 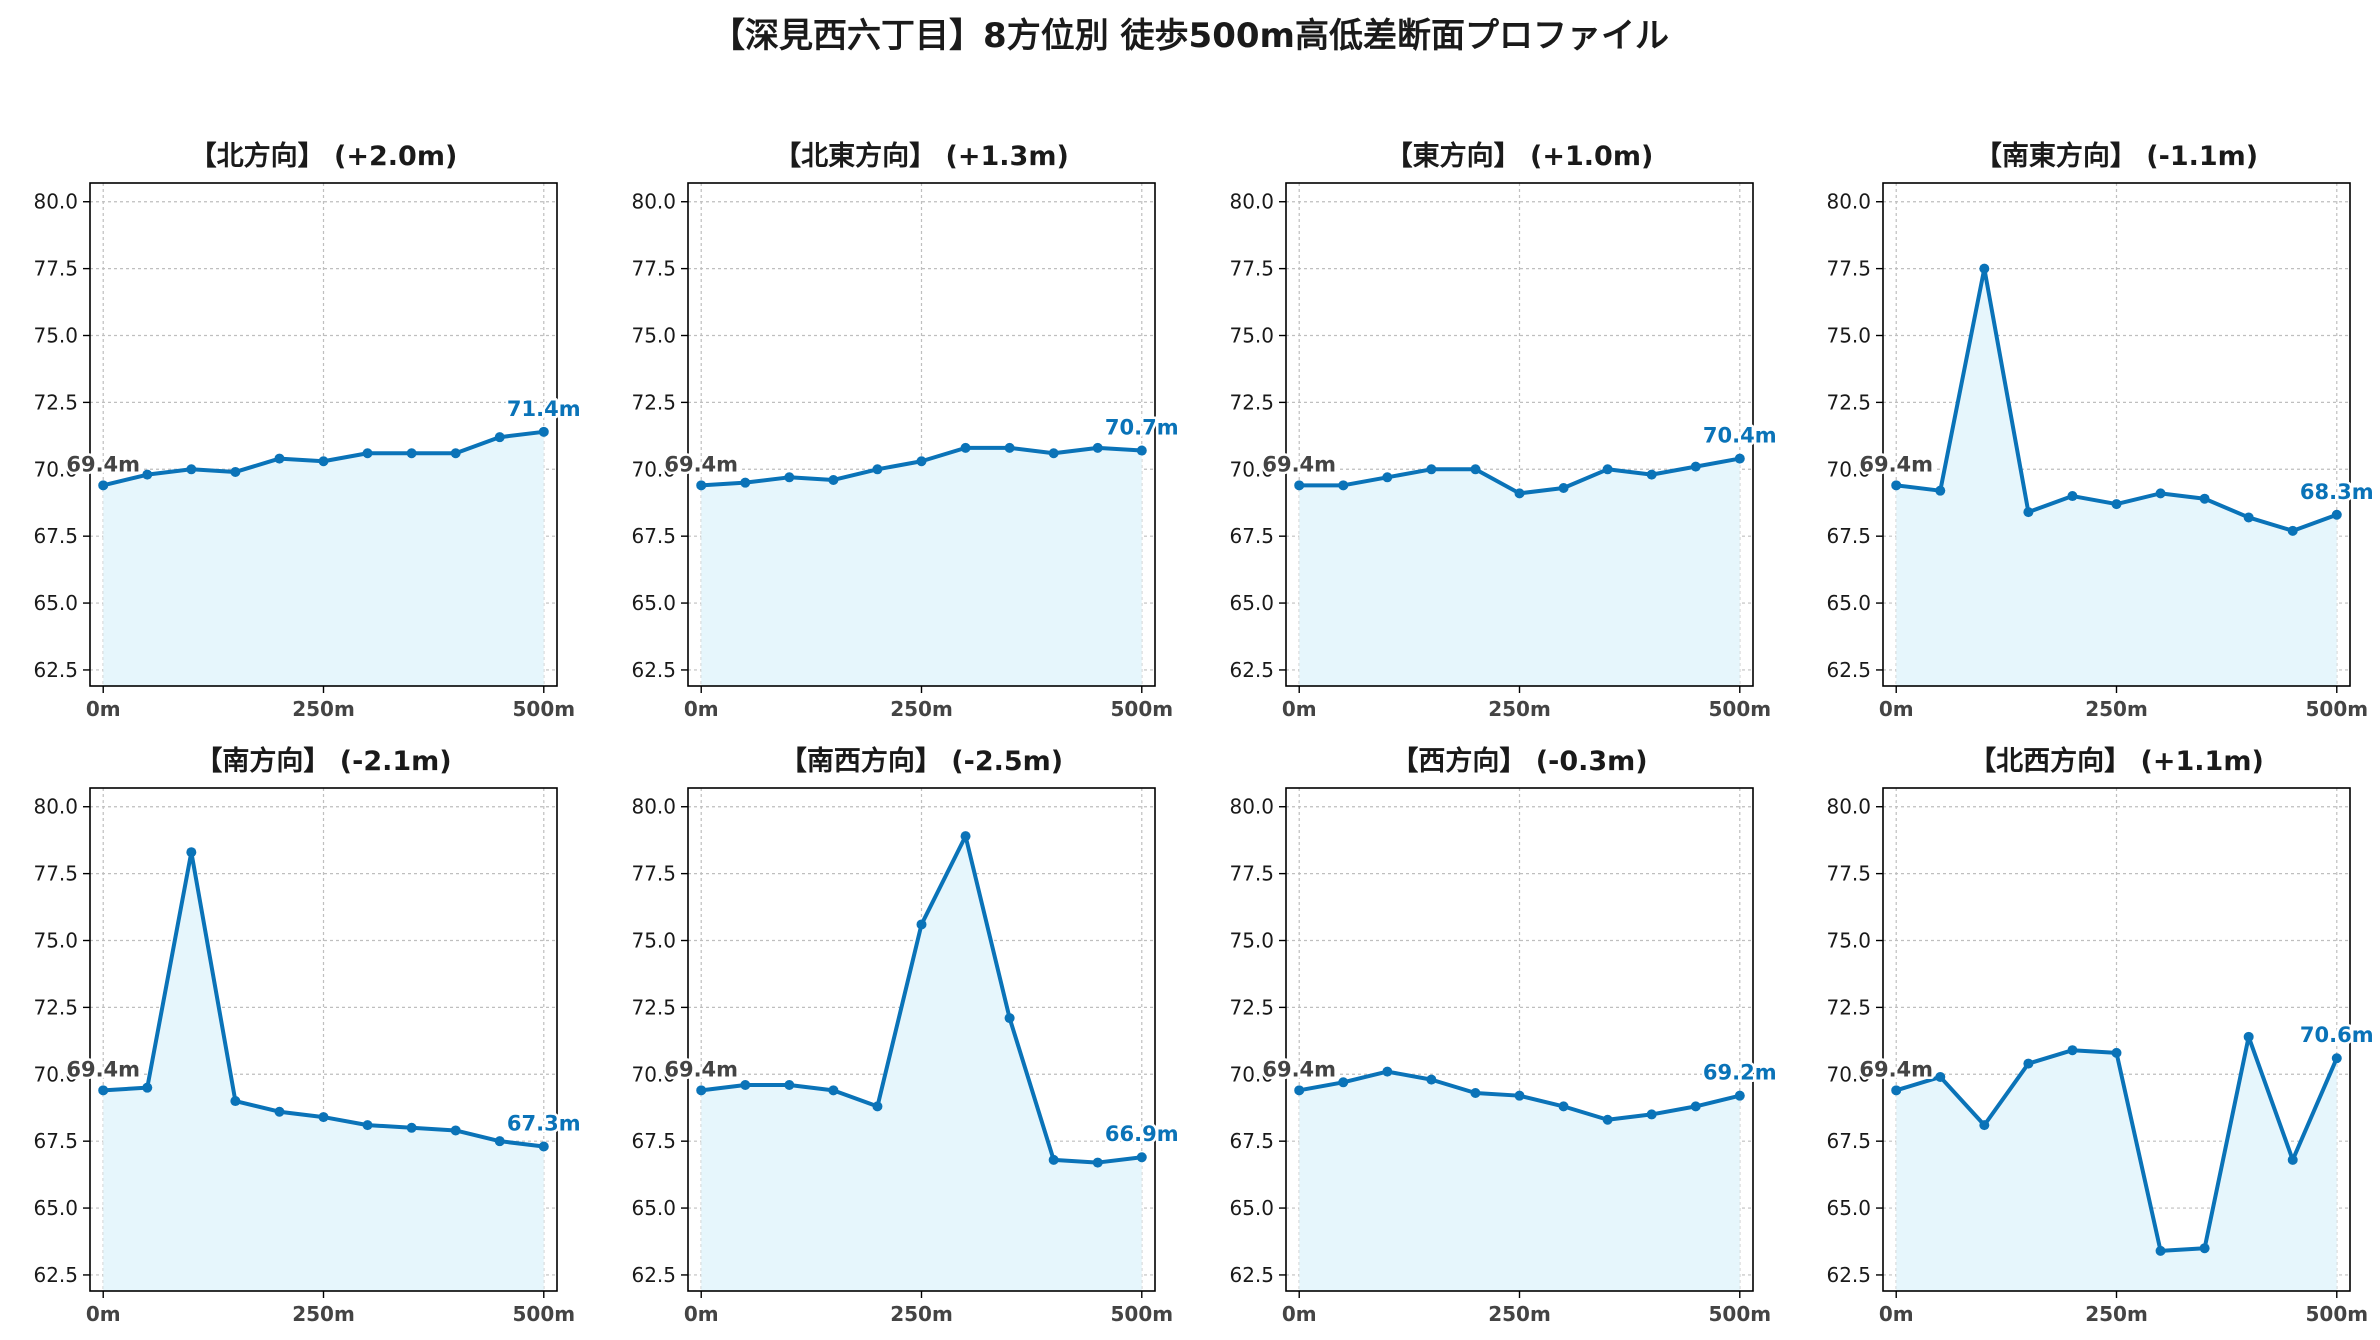 I want to click on subplot-title: 【北方向】 (+2.0m), so click(x=324, y=156).